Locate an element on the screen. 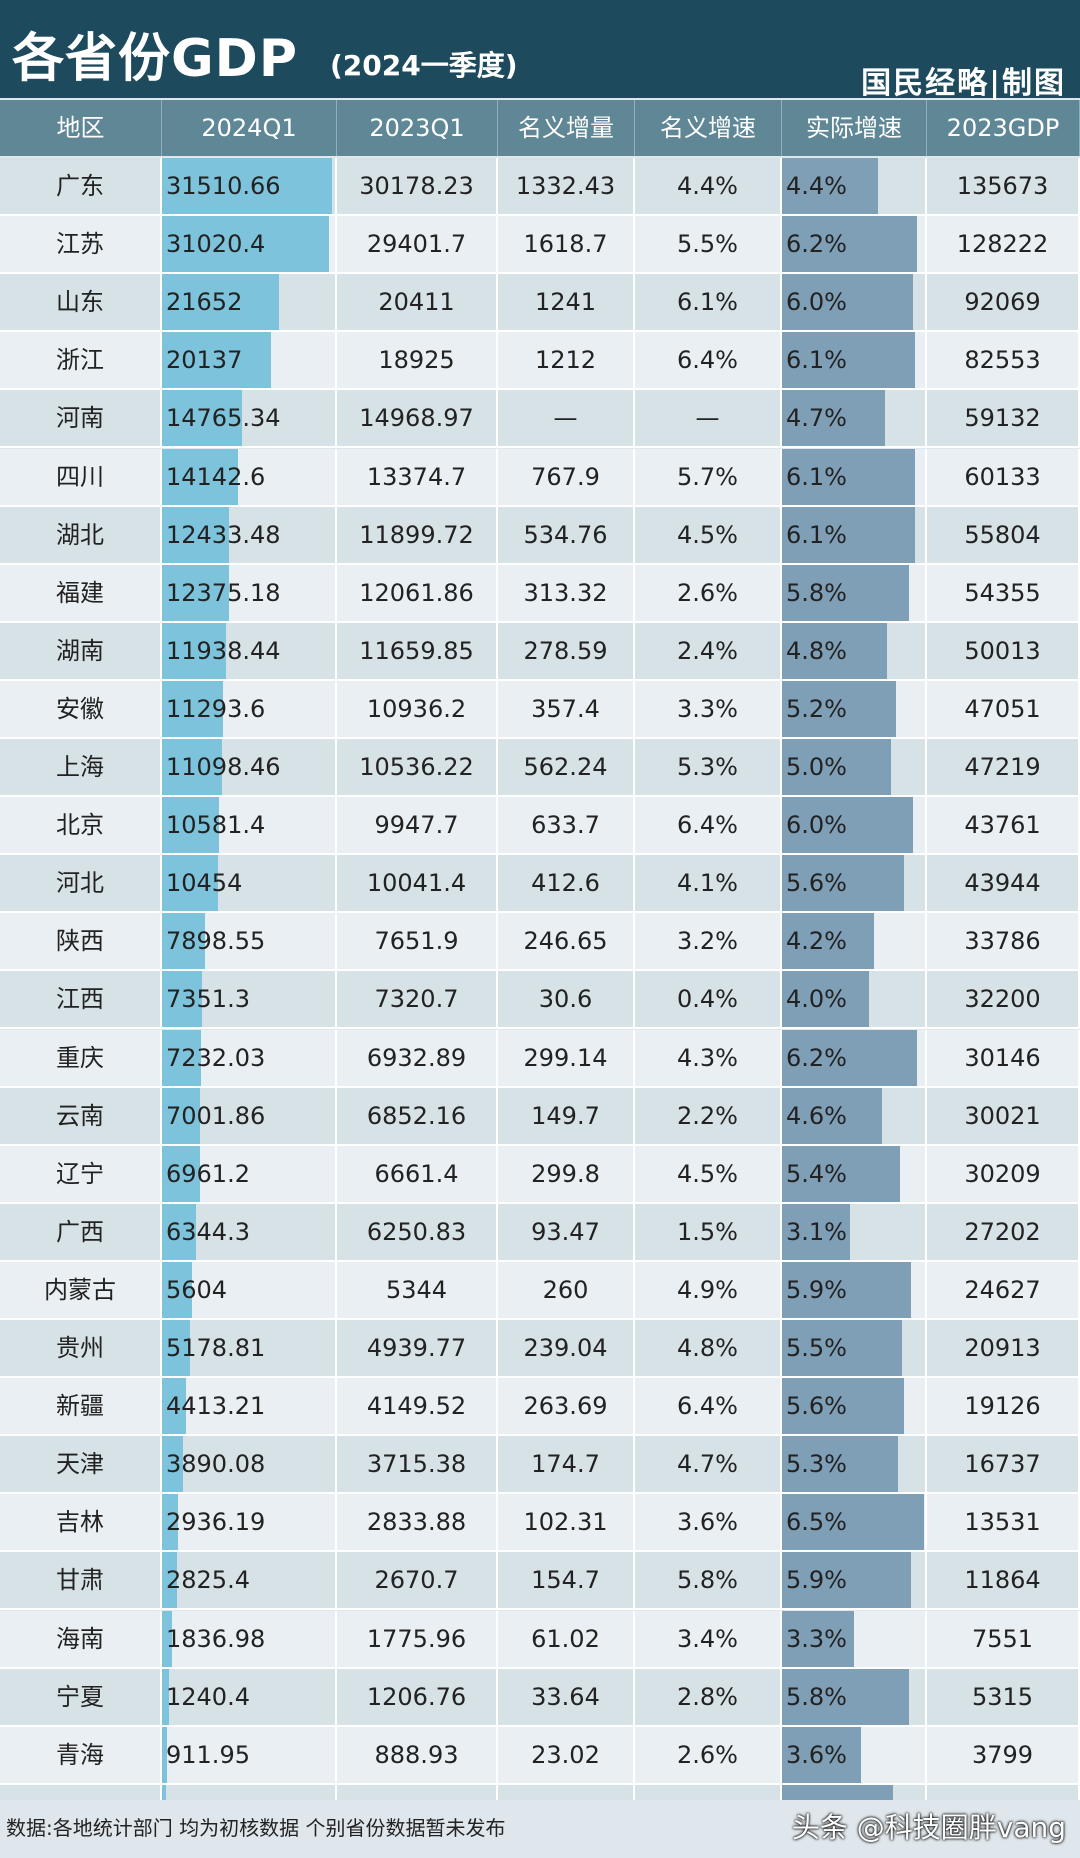  table-row: 山东 21652 20411 1241 6.1% 6.0% 92069 is located at coordinates (540, 303).